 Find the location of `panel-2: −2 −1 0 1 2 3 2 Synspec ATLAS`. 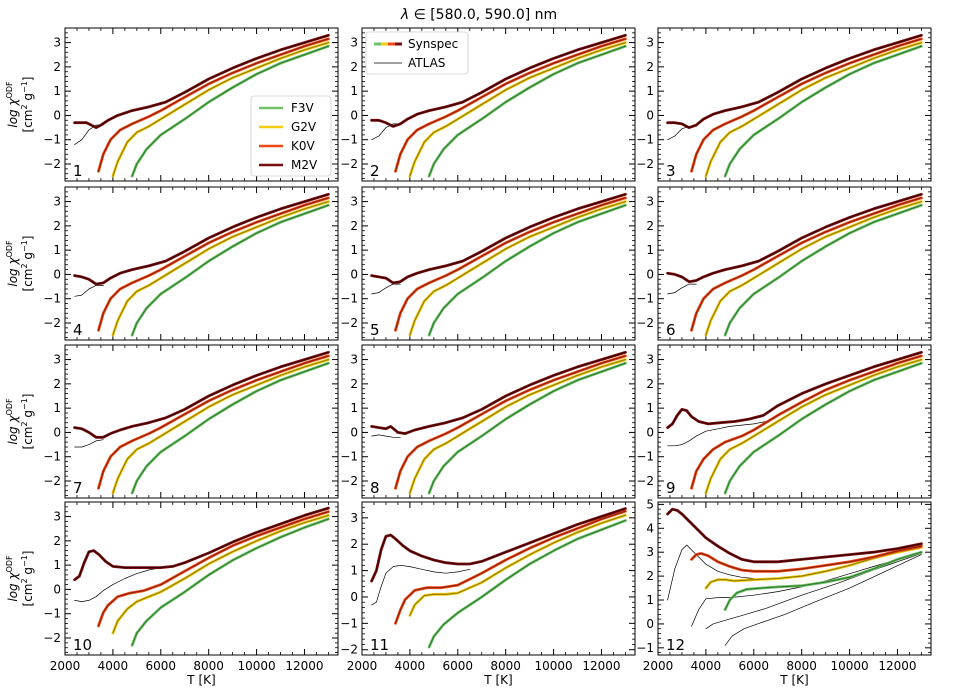

panel-2: −2 −1 0 1 2 3 2 Synspec ATLAS is located at coordinates (488, 104).